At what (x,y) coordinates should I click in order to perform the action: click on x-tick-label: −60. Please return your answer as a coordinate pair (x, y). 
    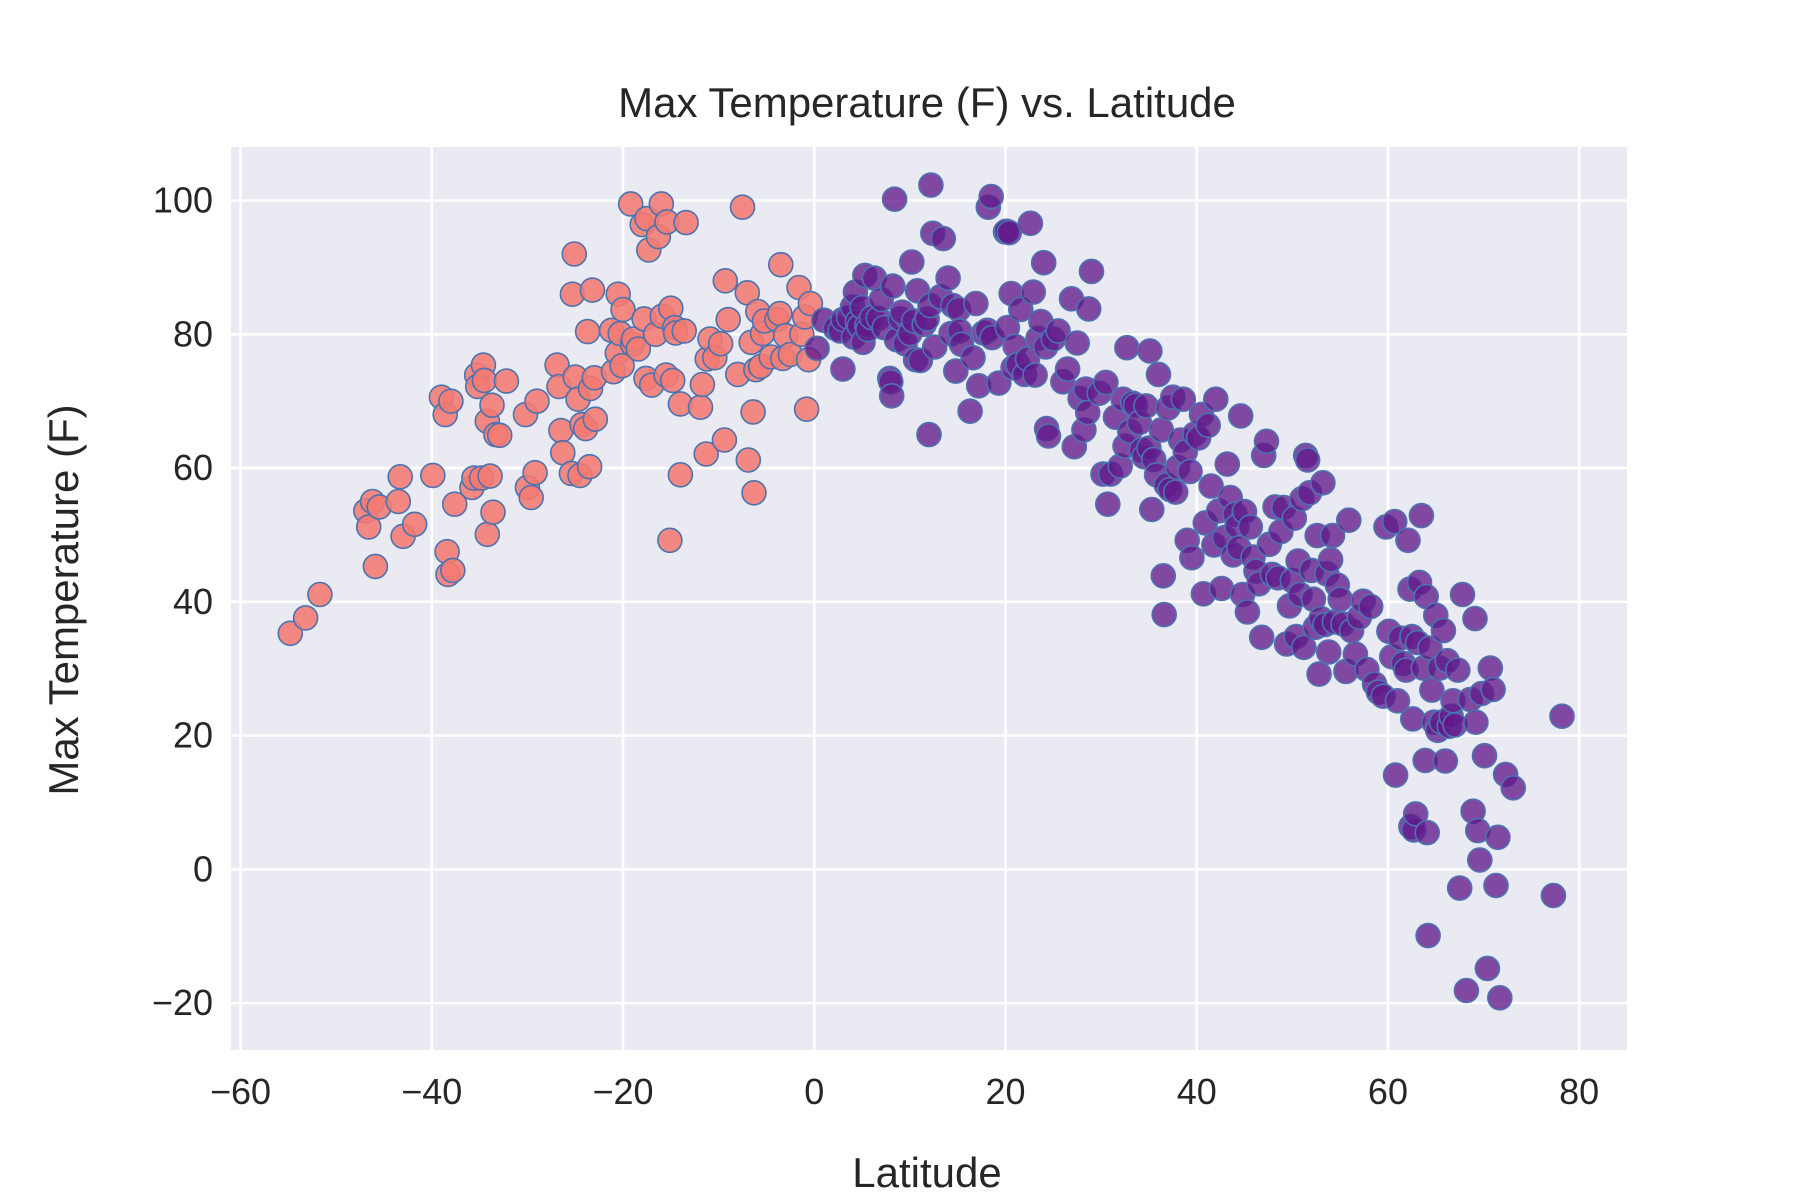
    Looking at the image, I should click on (240, 1091).